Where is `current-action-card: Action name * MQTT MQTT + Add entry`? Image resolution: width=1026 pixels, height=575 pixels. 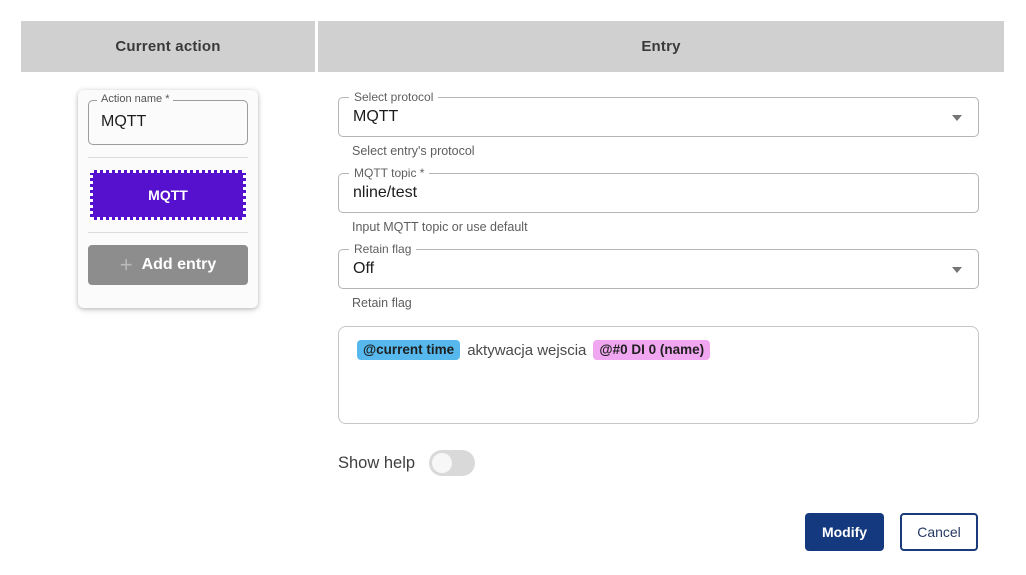 current-action-card: Action name * MQTT MQTT + Add entry is located at coordinates (168, 199).